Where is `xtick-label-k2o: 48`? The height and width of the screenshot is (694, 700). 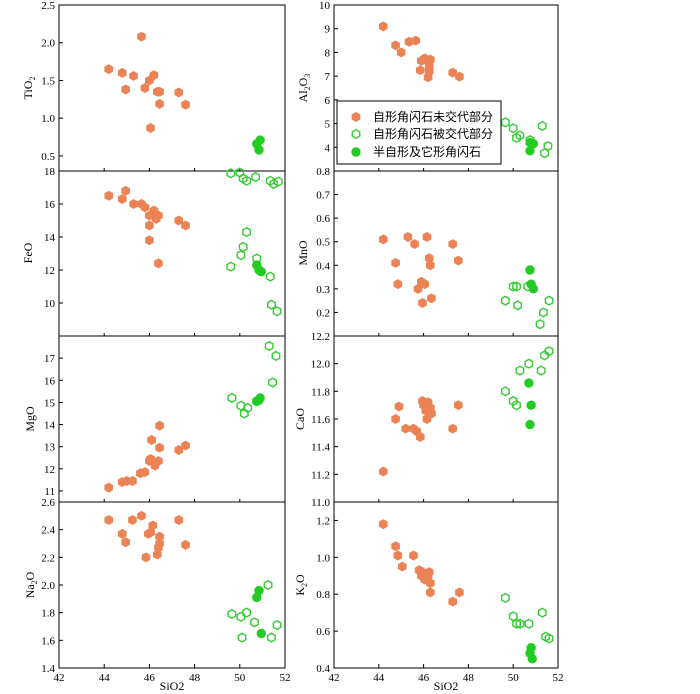
xtick-label-k2o: 48 is located at coordinates (469, 678).